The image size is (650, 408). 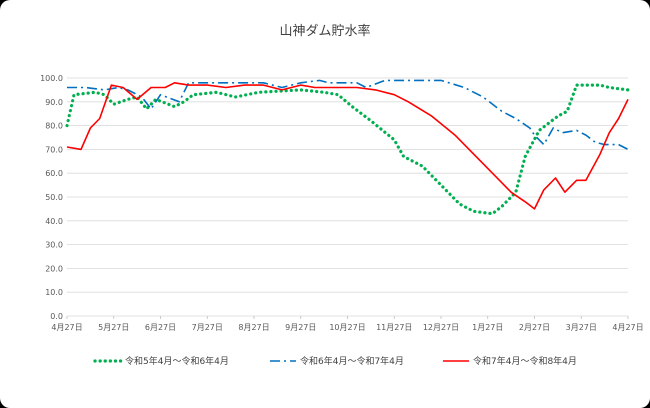 I want to click on y-tick-label: 20.0, so click(x=54, y=268).